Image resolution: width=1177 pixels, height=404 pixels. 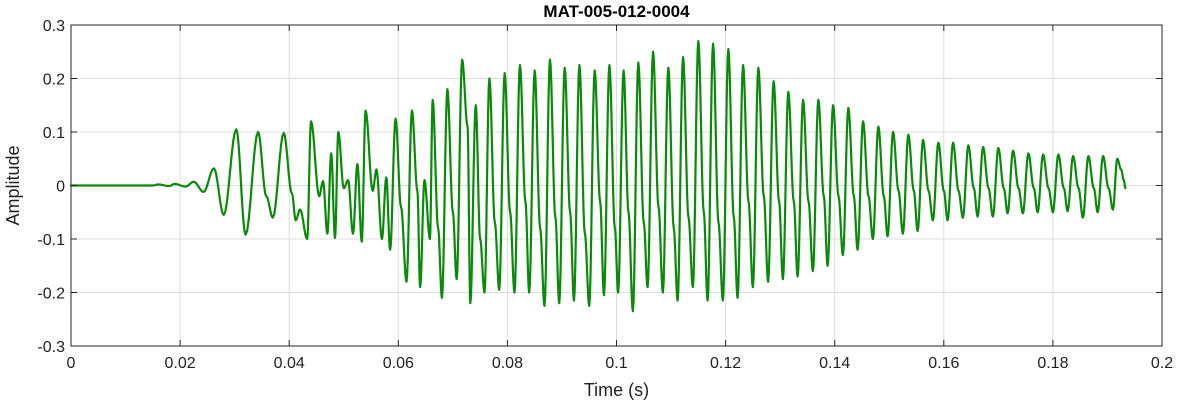 I want to click on x-tick-label: 0.18, so click(x=1052, y=363).